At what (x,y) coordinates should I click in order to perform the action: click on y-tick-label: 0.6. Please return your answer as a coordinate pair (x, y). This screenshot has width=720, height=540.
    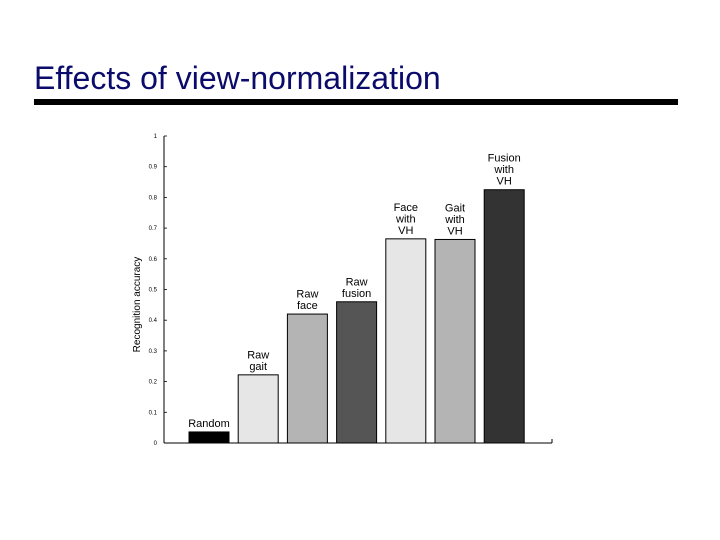
    Looking at the image, I should click on (153, 260).